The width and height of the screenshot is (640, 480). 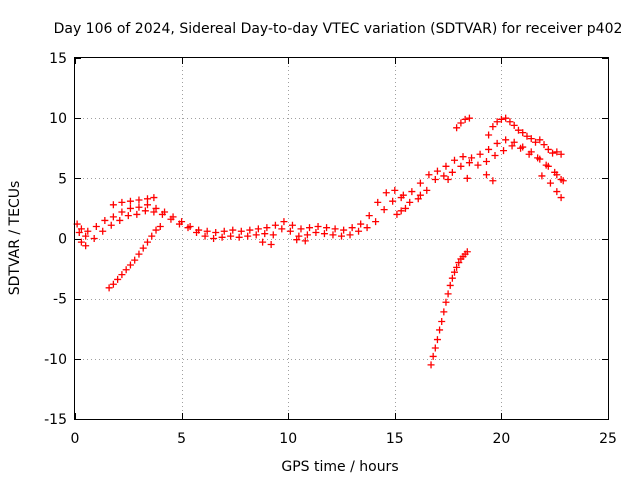 I want to click on series-upper-excursions, so click(x=337, y=161).